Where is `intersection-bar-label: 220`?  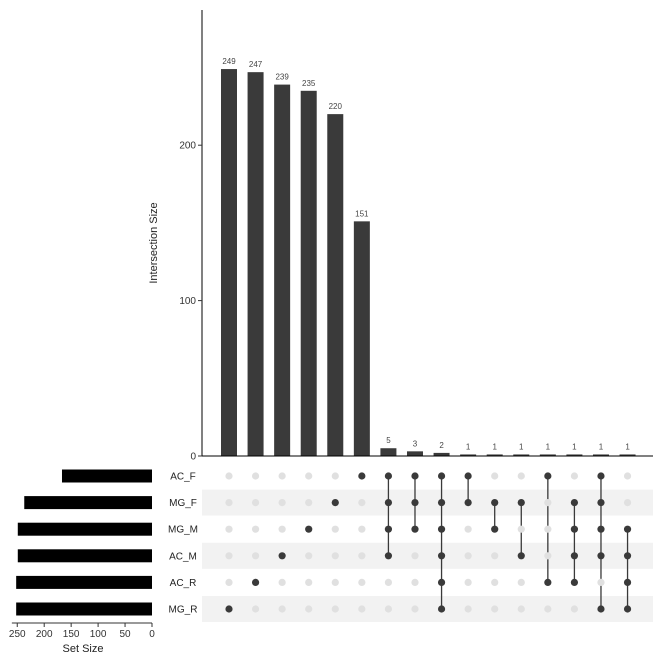
intersection-bar-label: 220 is located at coordinates (336, 106).